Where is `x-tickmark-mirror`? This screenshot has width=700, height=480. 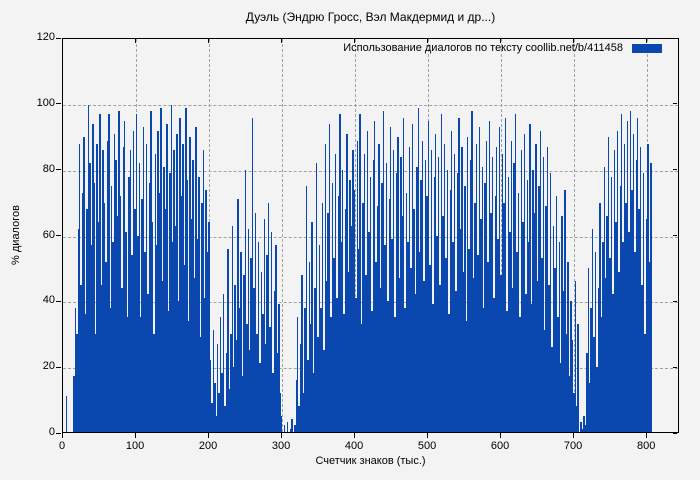 x-tickmark-mirror is located at coordinates (500, 41).